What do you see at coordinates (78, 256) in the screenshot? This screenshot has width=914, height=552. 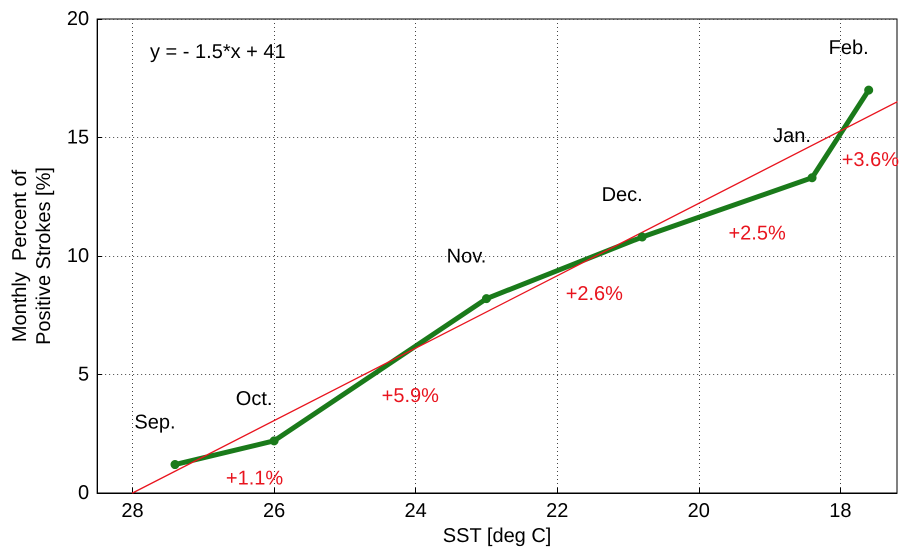 I see `y-tick-label: 10` at bounding box center [78, 256].